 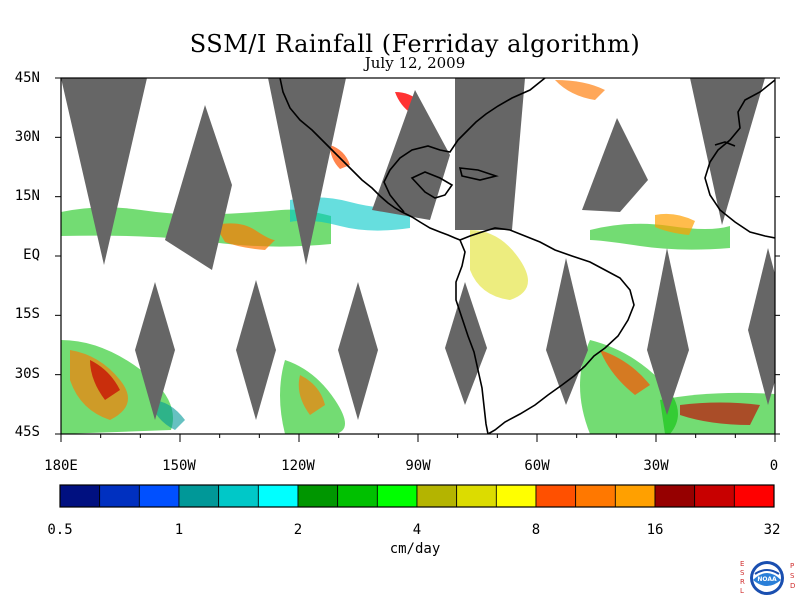 What do you see at coordinates (298, 530) in the screenshot?
I see `colorbar-label-2: 2` at bounding box center [298, 530].